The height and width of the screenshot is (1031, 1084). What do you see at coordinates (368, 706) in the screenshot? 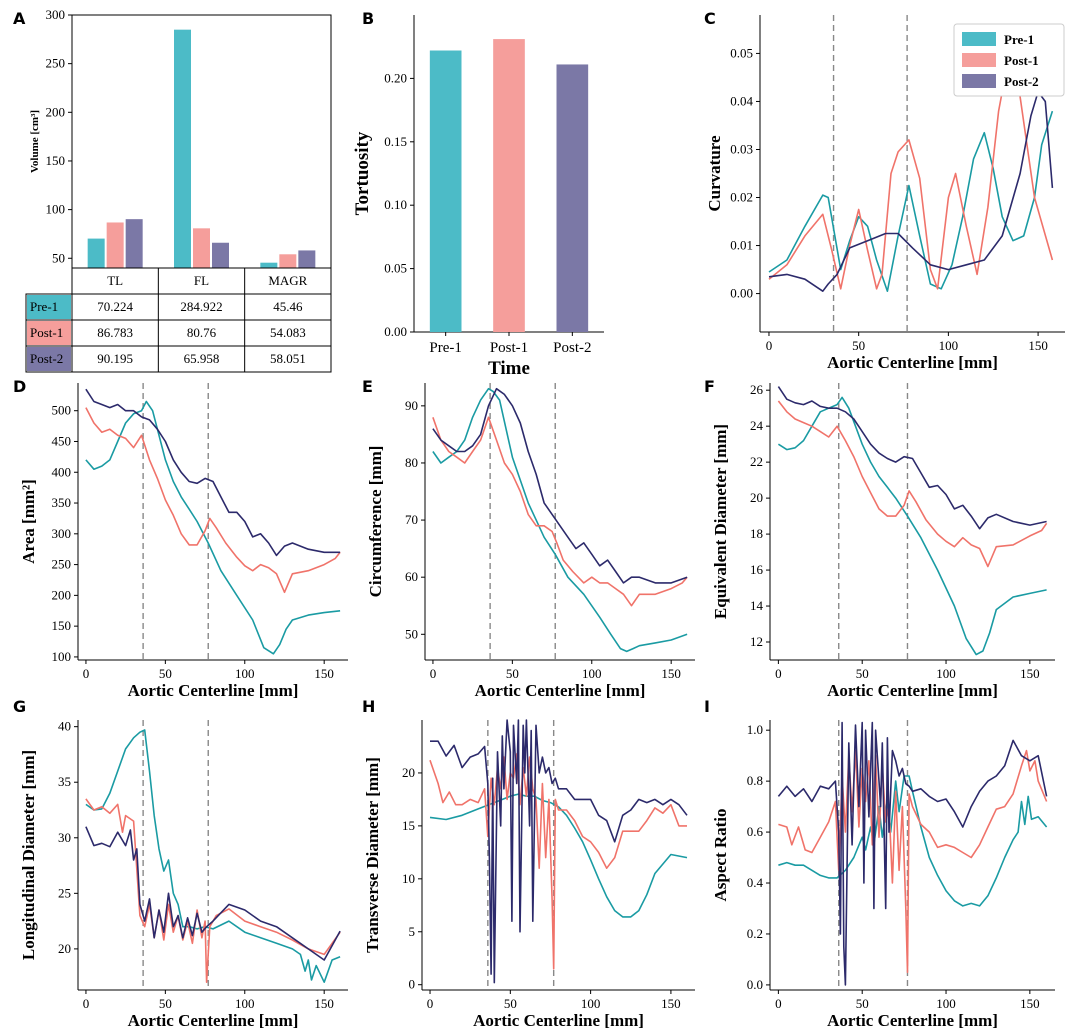
I see `panel-label: H` at bounding box center [368, 706].